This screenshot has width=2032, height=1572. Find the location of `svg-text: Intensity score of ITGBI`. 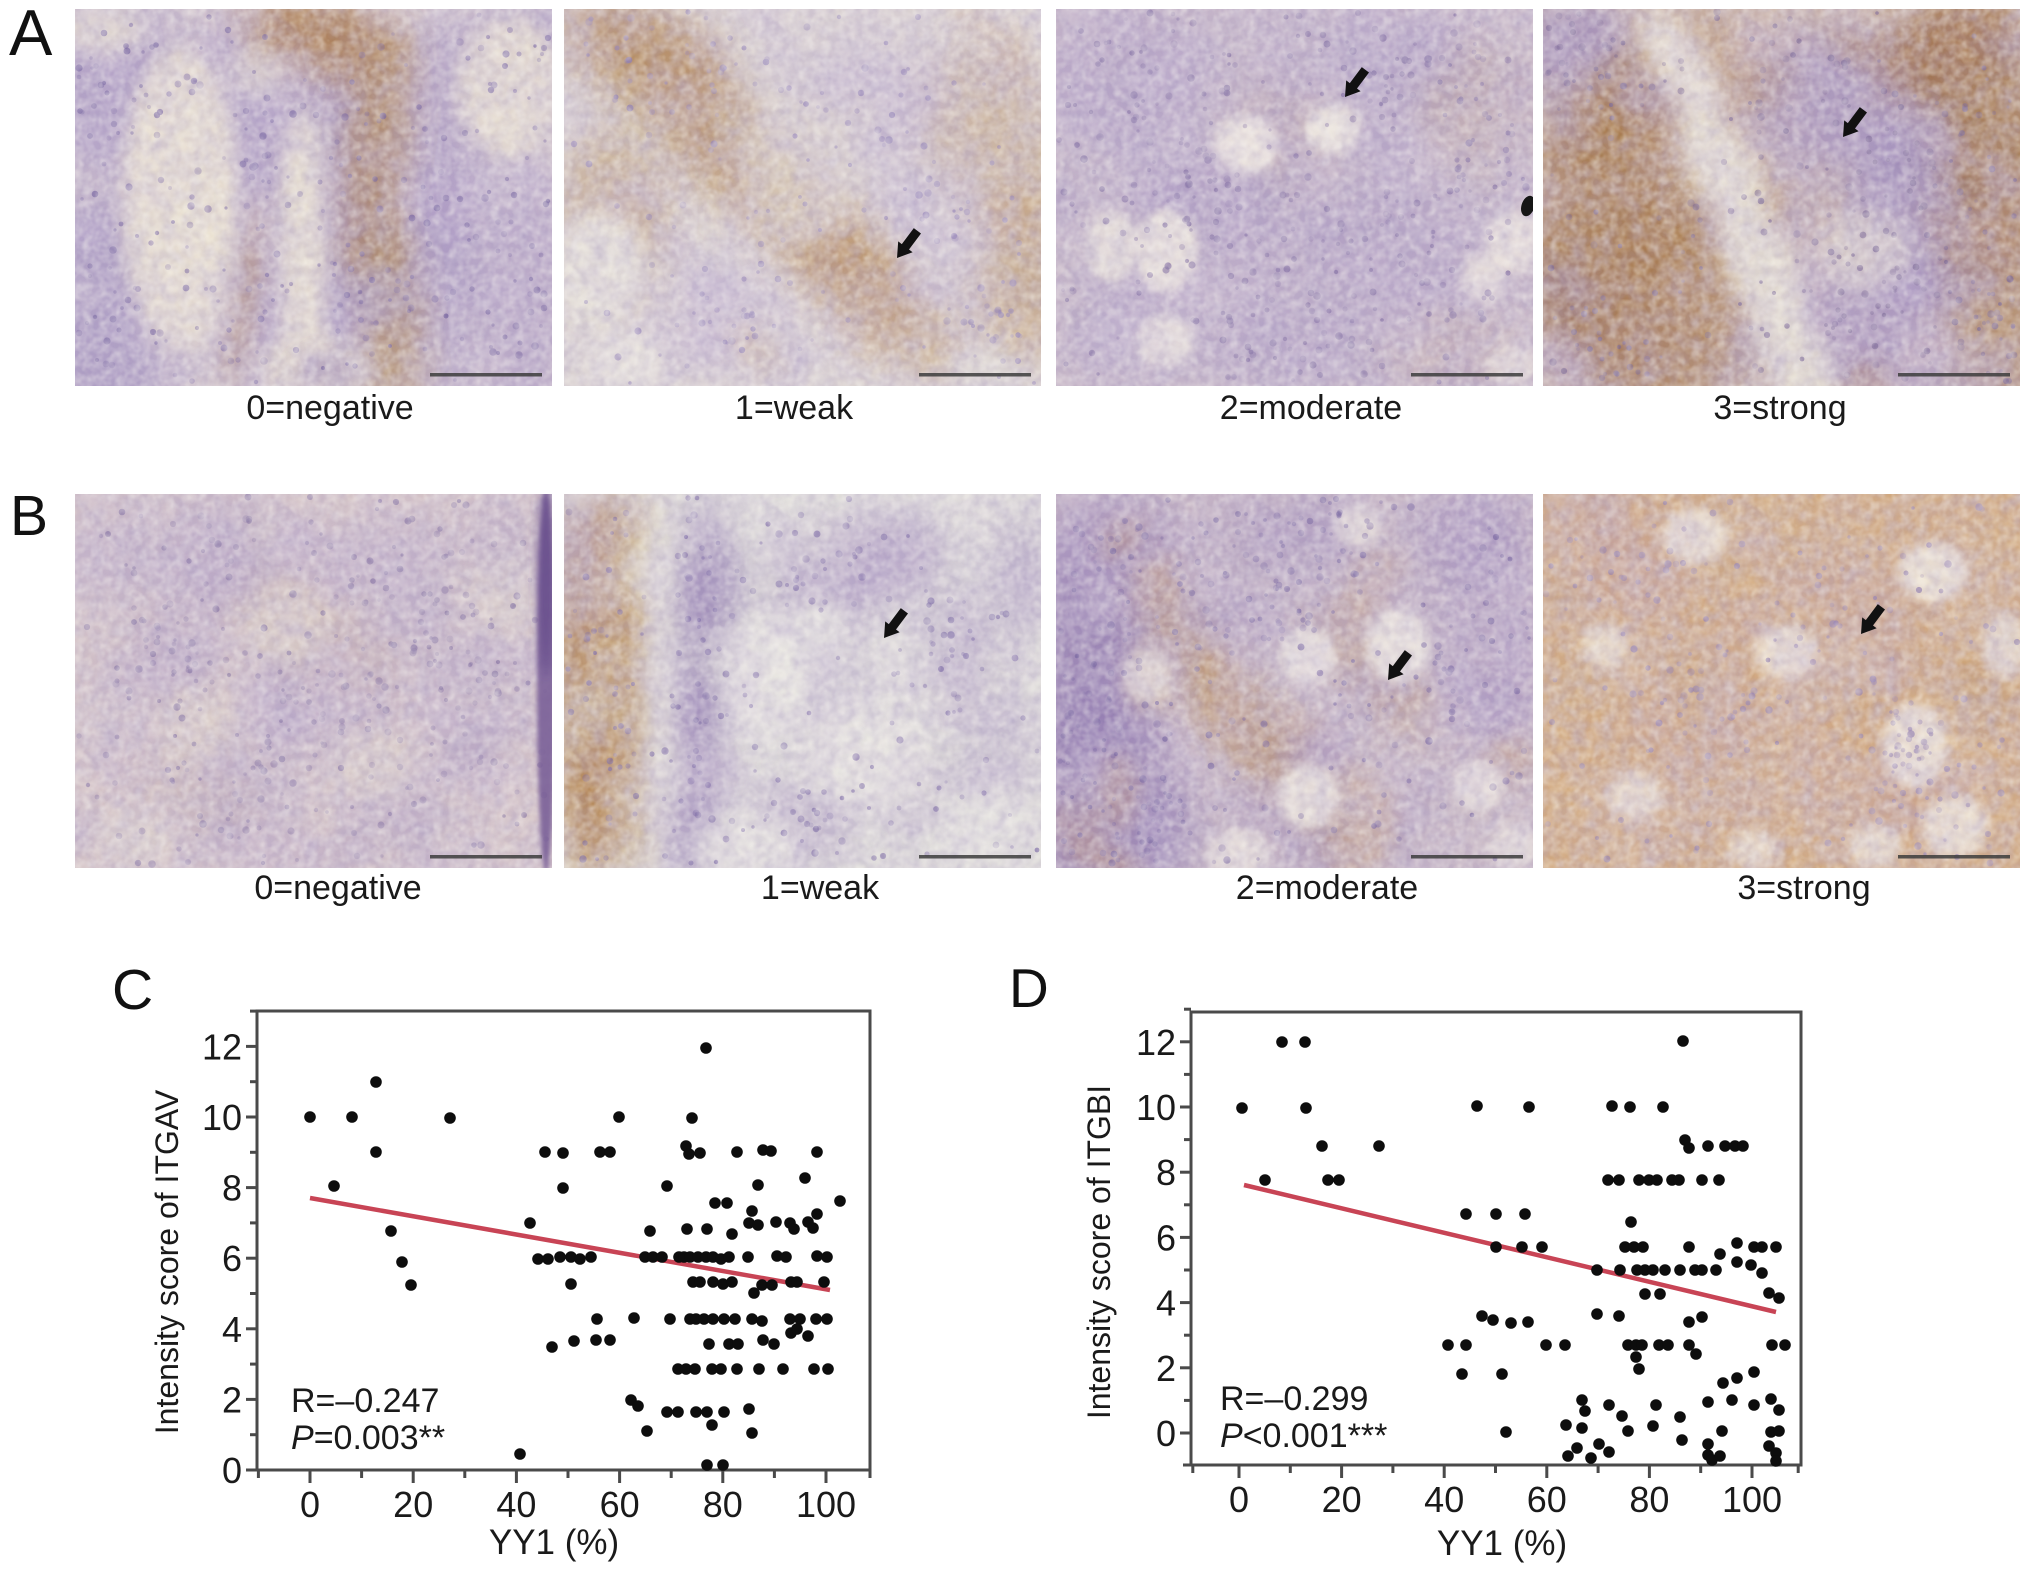

svg-text: Intensity score of ITGBI is located at coordinates (1099, 1252).